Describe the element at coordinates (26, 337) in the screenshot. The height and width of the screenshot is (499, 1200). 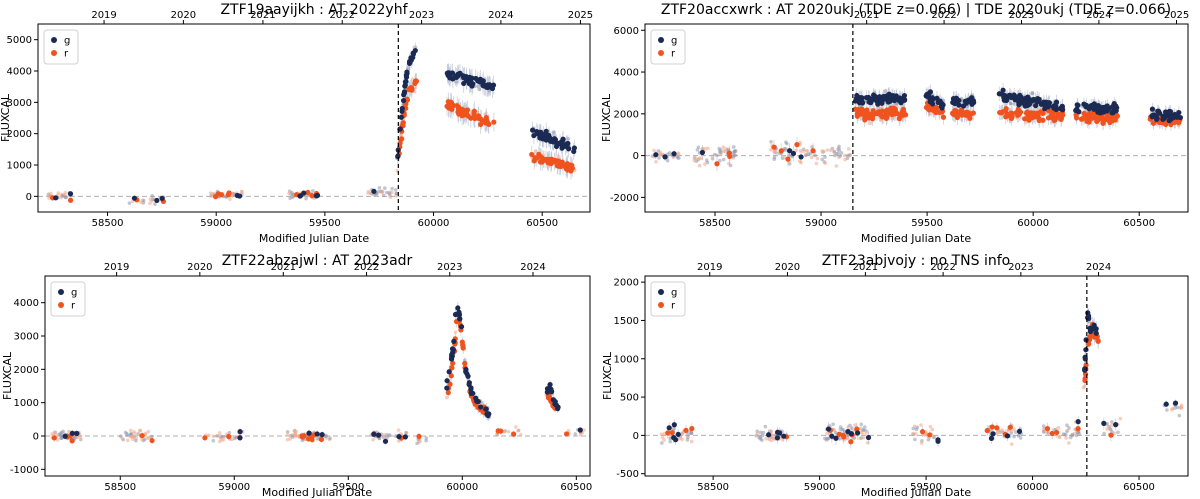
I see `y-tick-label: 3000` at that location.